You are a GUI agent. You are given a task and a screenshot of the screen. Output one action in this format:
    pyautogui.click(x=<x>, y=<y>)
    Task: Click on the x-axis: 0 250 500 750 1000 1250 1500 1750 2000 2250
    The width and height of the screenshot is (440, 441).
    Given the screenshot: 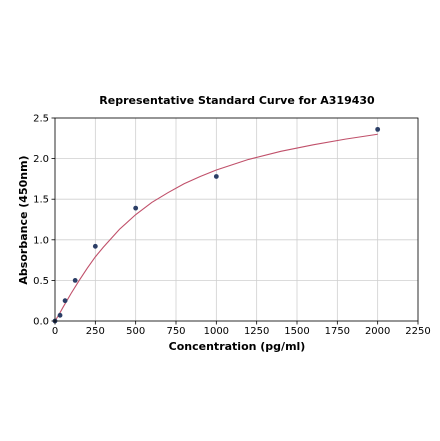 What is the action you would take?
    pyautogui.click(x=241, y=329)
    